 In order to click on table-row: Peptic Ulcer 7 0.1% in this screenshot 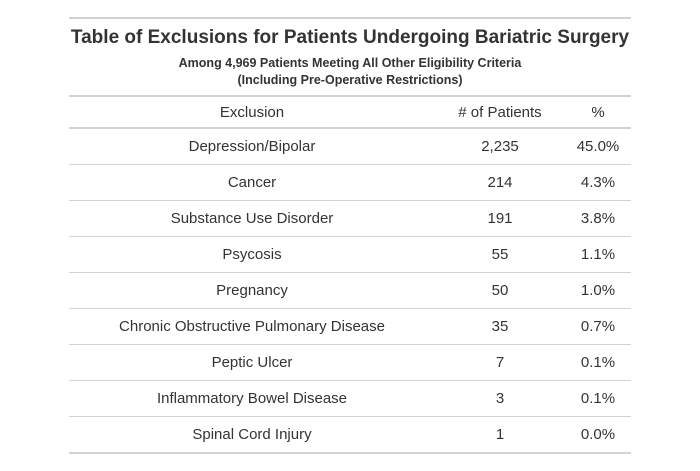, I will do `click(350, 362)`.